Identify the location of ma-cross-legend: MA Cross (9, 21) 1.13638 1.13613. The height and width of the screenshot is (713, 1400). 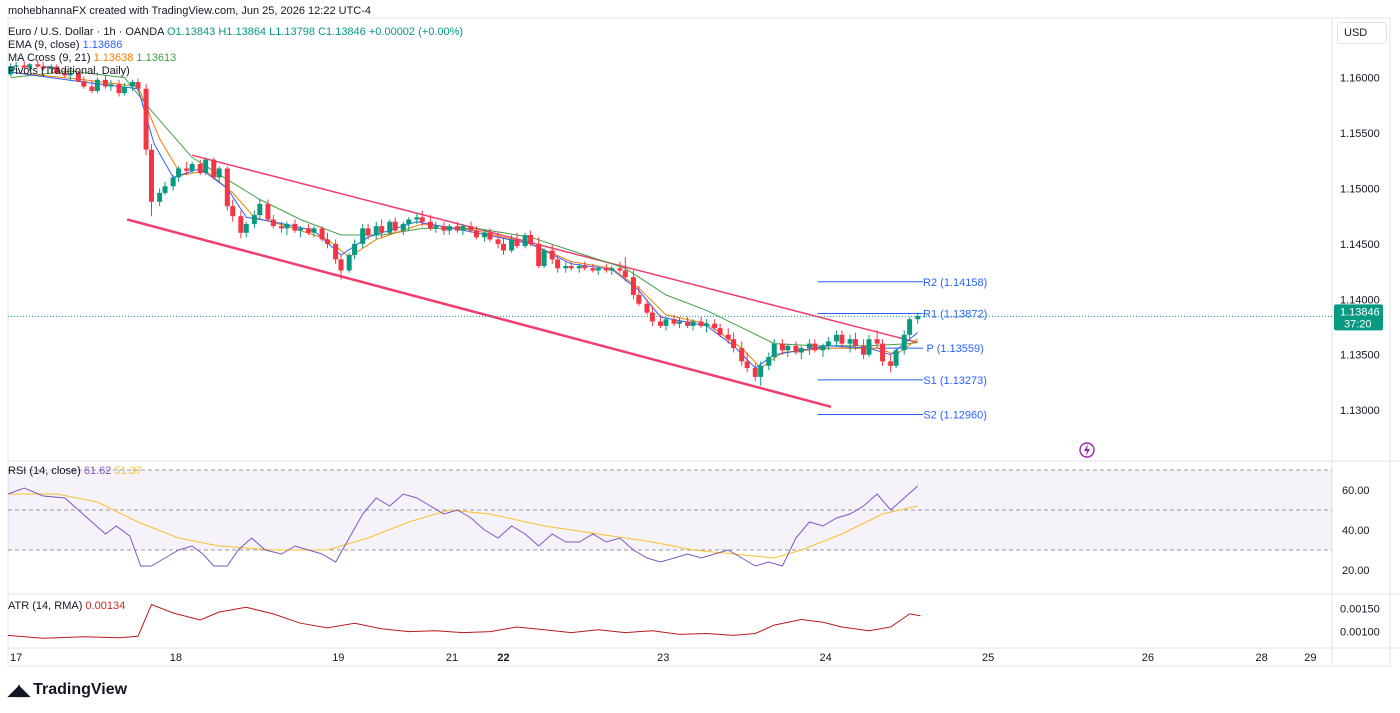
(92, 58).